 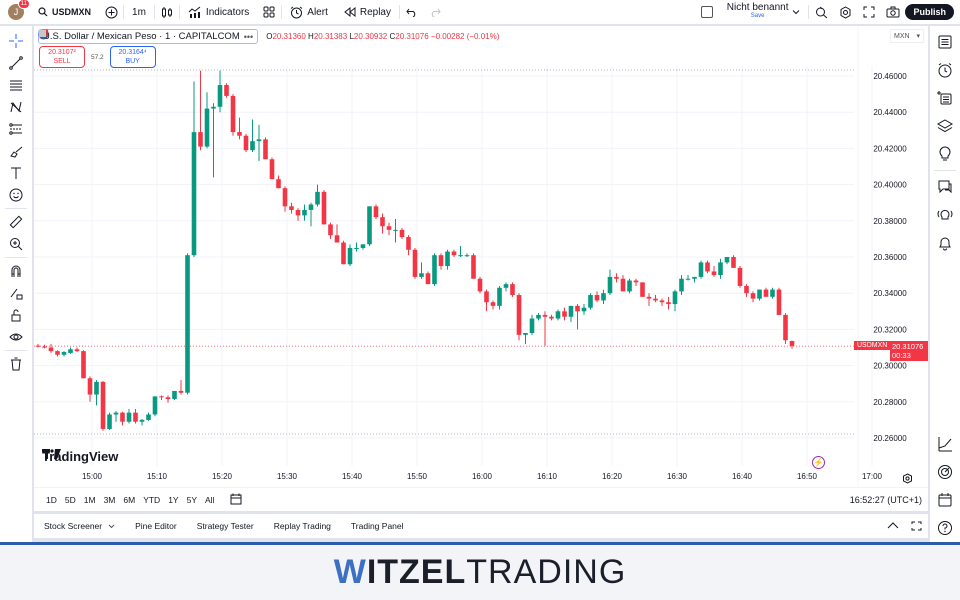 What do you see at coordinates (945, 243) in the screenshot?
I see `notifications-button` at bounding box center [945, 243].